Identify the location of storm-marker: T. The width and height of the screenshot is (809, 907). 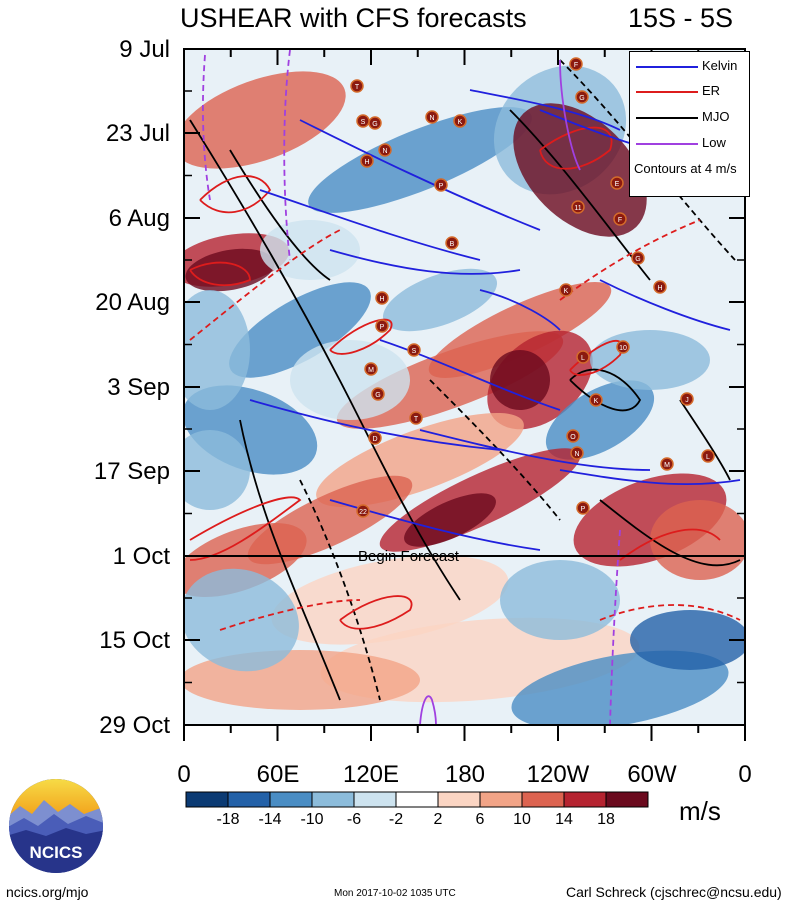
(357, 86).